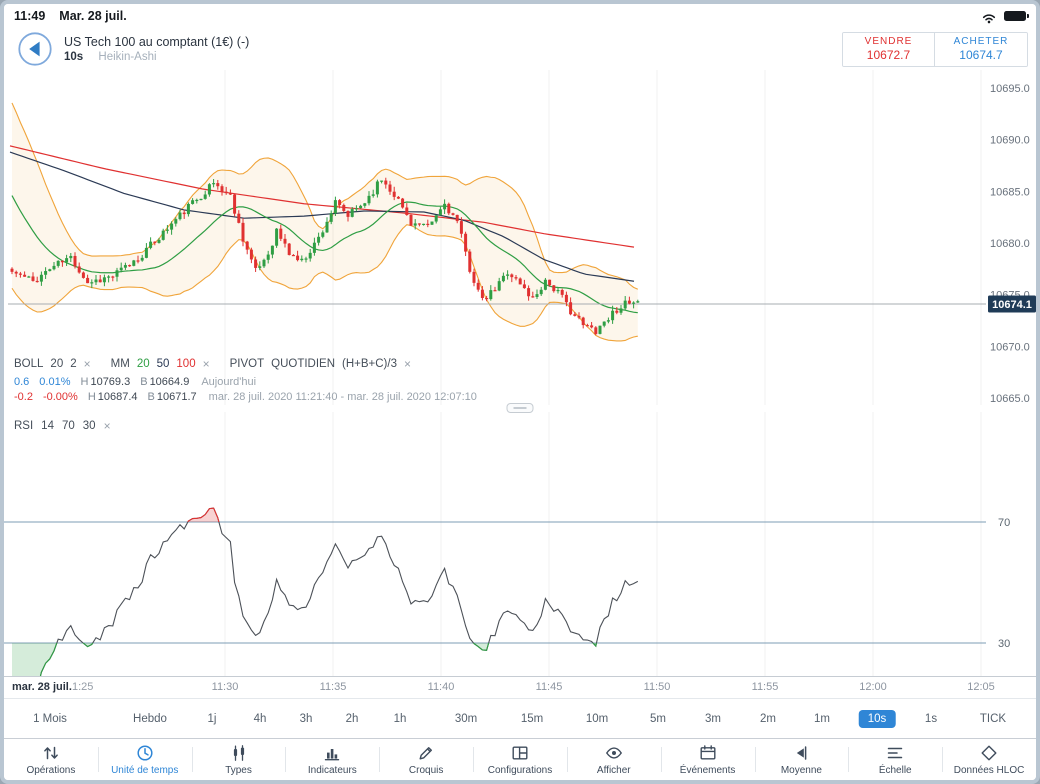 This screenshot has height=784, width=1040. Describe the element at coordinates (1010, 244) in the screenshot. I see `svg-text: 10680.0` at that location.